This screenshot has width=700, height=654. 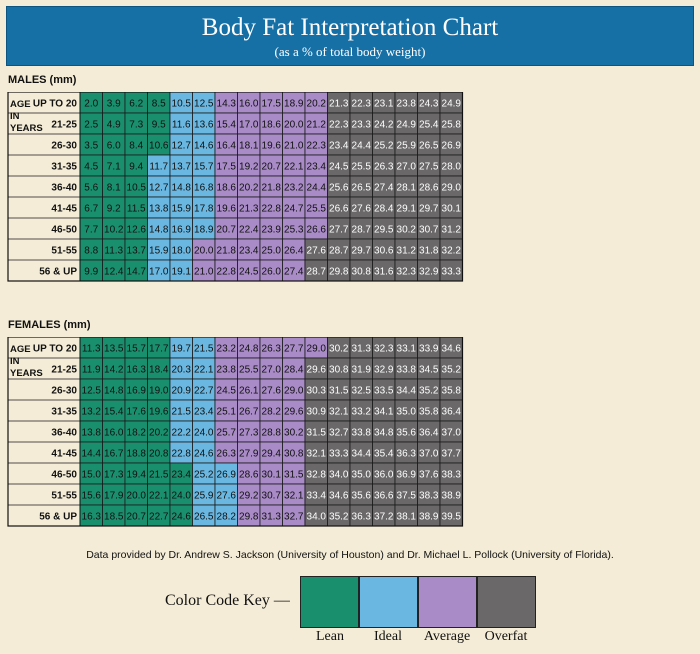 I want to click on females-cell-value: 13.2, so click(x=92, y=412).